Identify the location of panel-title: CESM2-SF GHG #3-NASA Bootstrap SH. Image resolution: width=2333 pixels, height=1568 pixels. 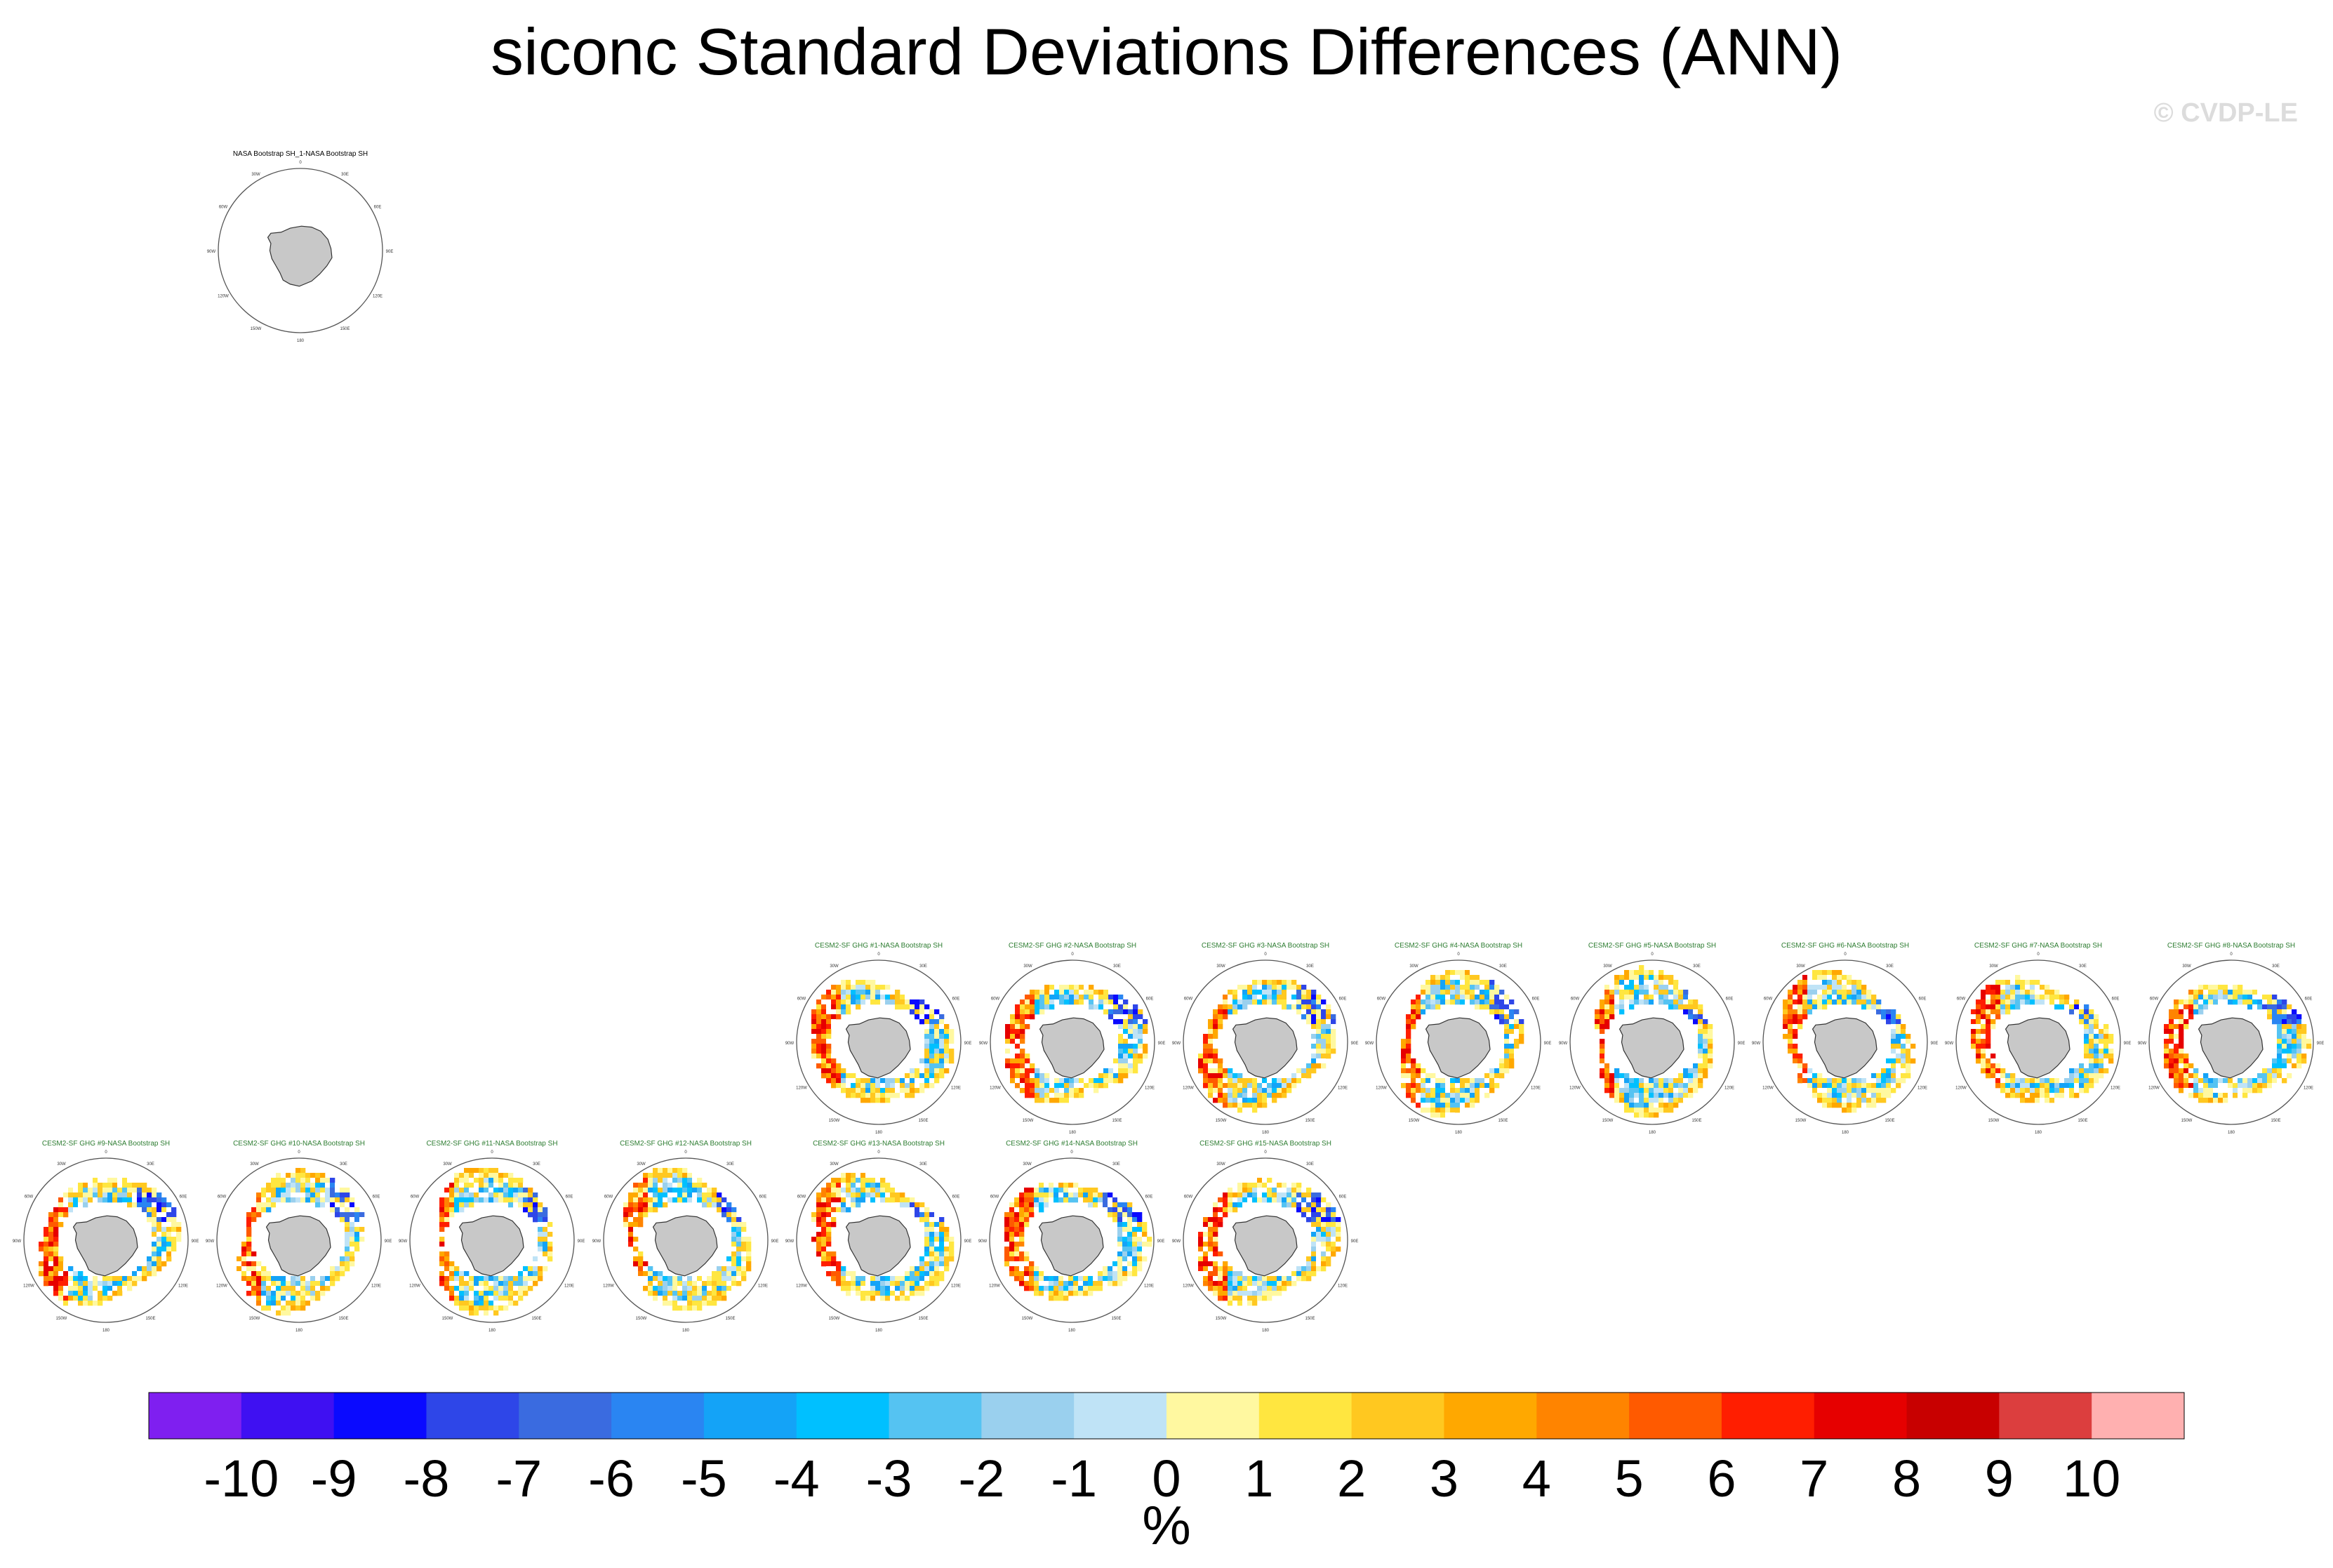
(1265, 946).